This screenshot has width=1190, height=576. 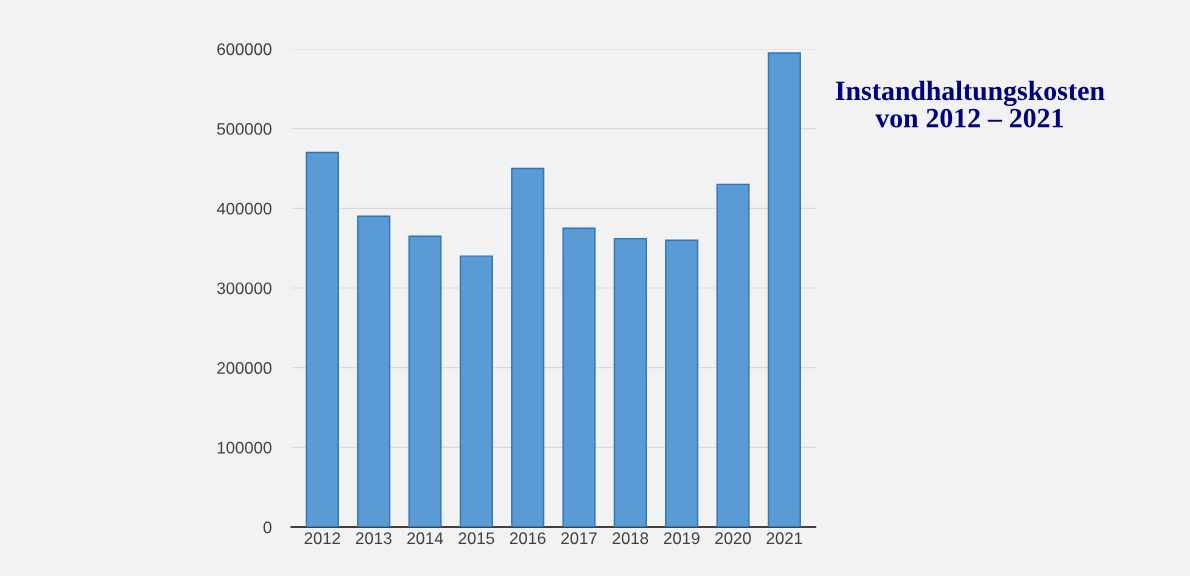 What do you see at coordinates (527, 538) in the screenshot?
I see `x-tick-label: 2016` at bounding box center [527, 538].